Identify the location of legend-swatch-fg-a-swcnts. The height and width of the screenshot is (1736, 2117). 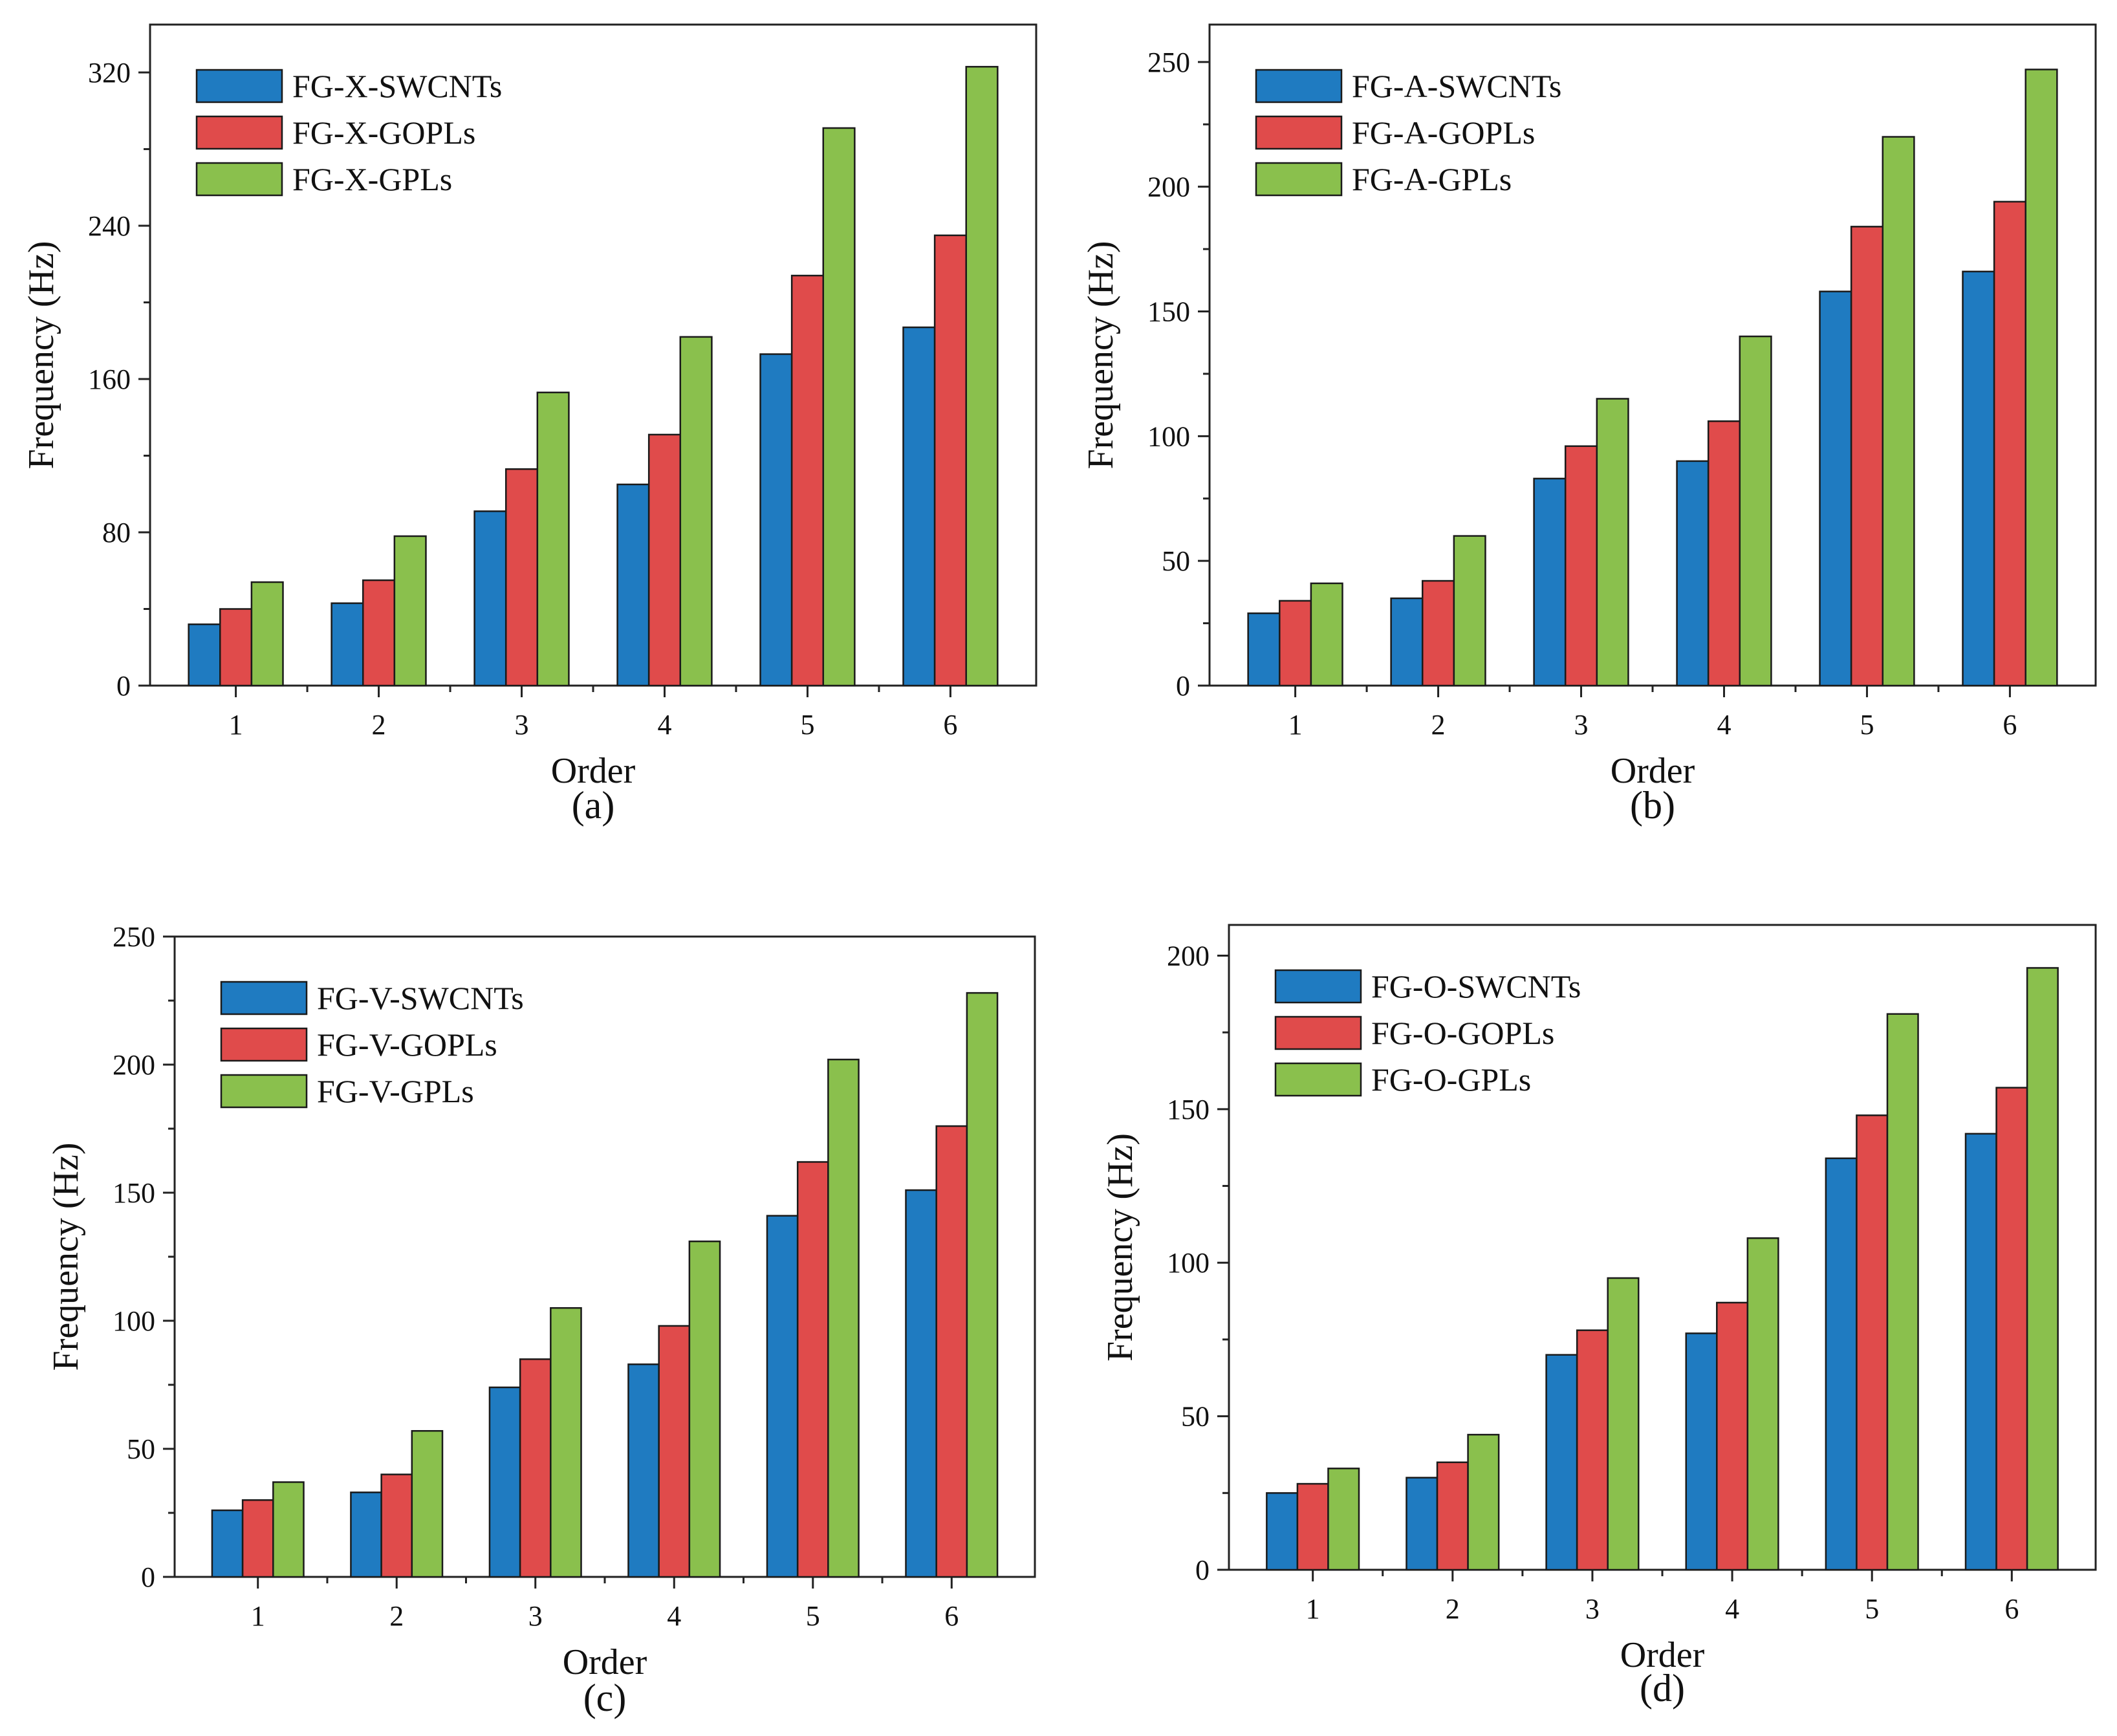
(1299, 86).